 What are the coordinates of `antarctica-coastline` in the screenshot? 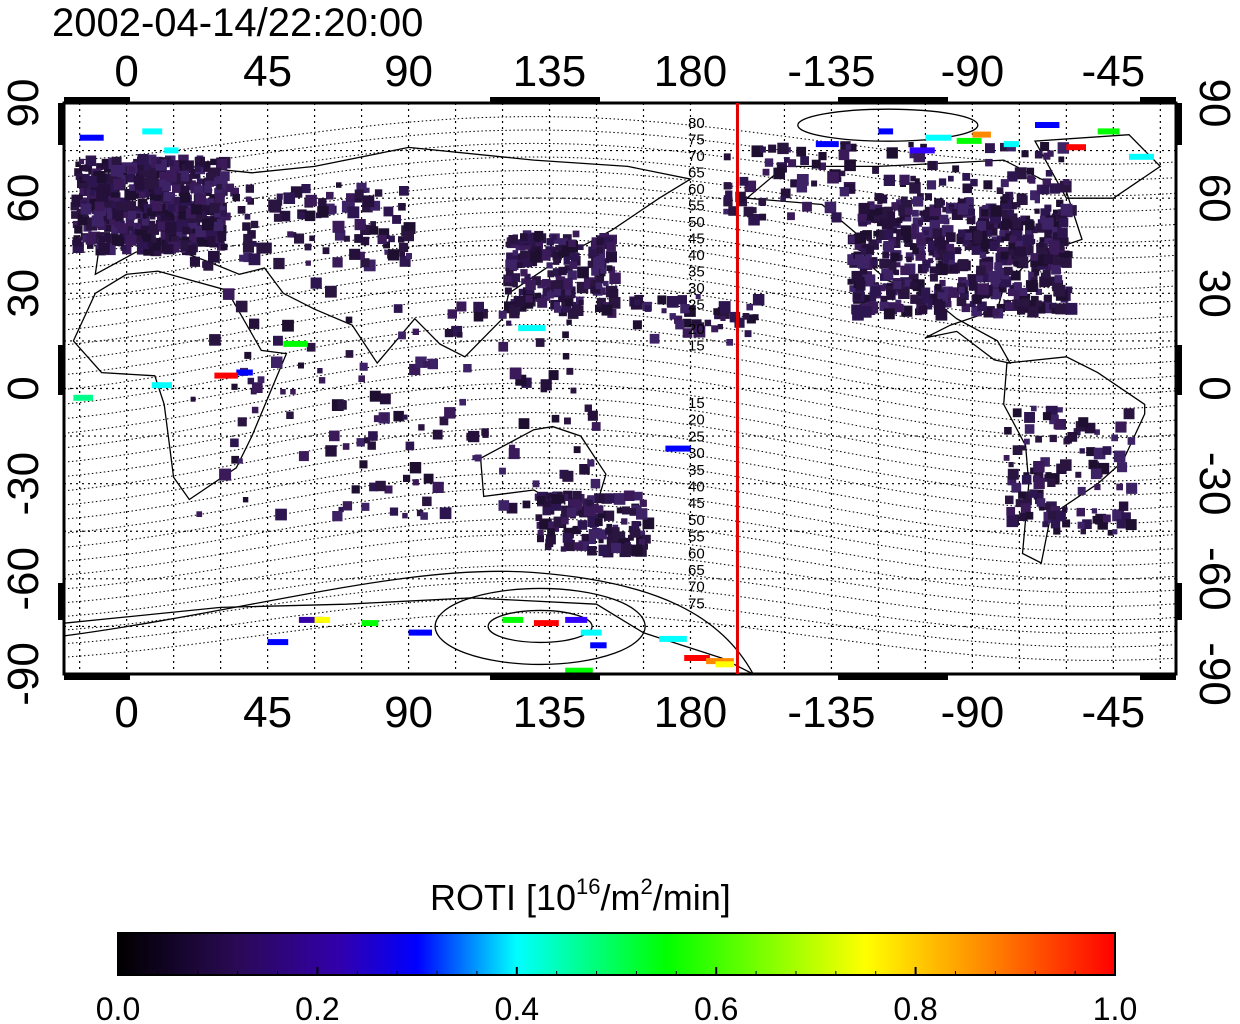 It's located at (409, 635).